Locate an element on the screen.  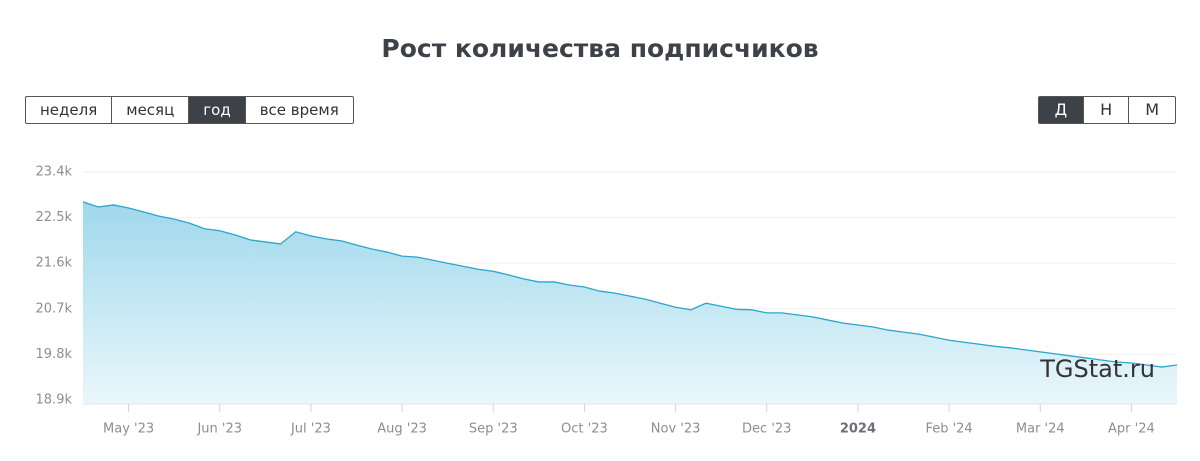
x-tick-label: Mar '24 is located at coordinates (1040, 429).